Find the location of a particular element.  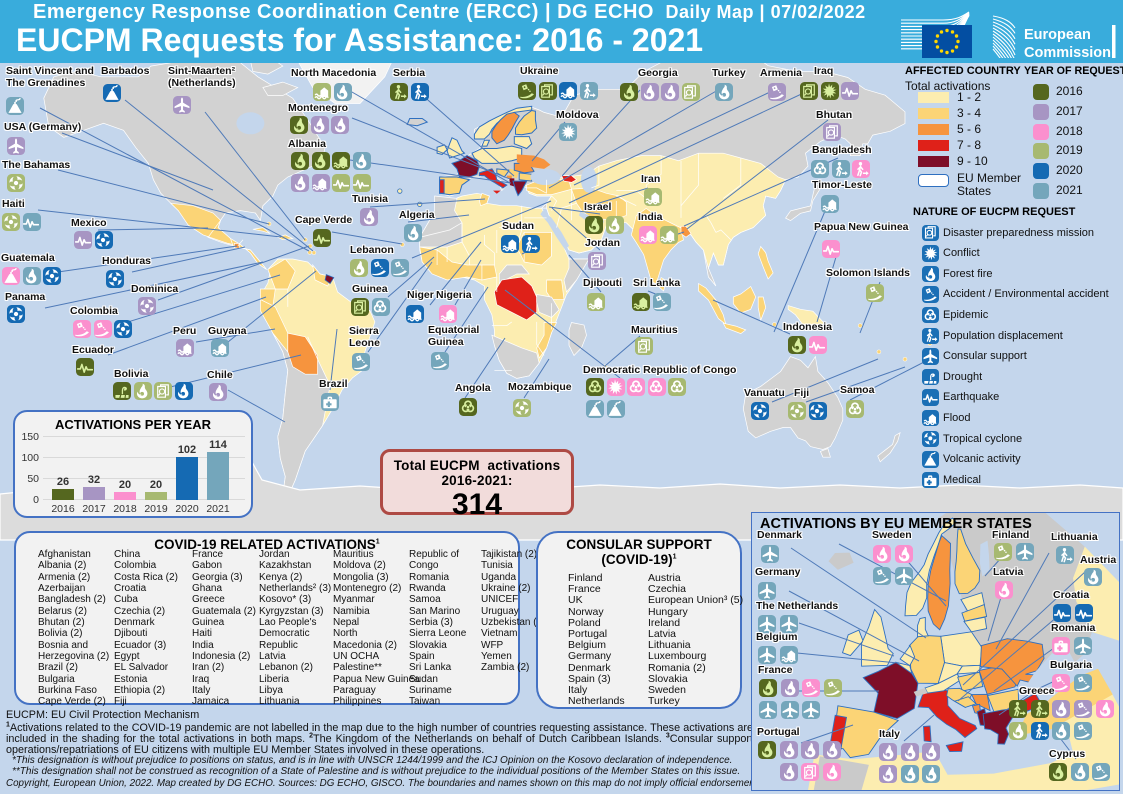

svg-text: European is located at coordinates (1057, 35).